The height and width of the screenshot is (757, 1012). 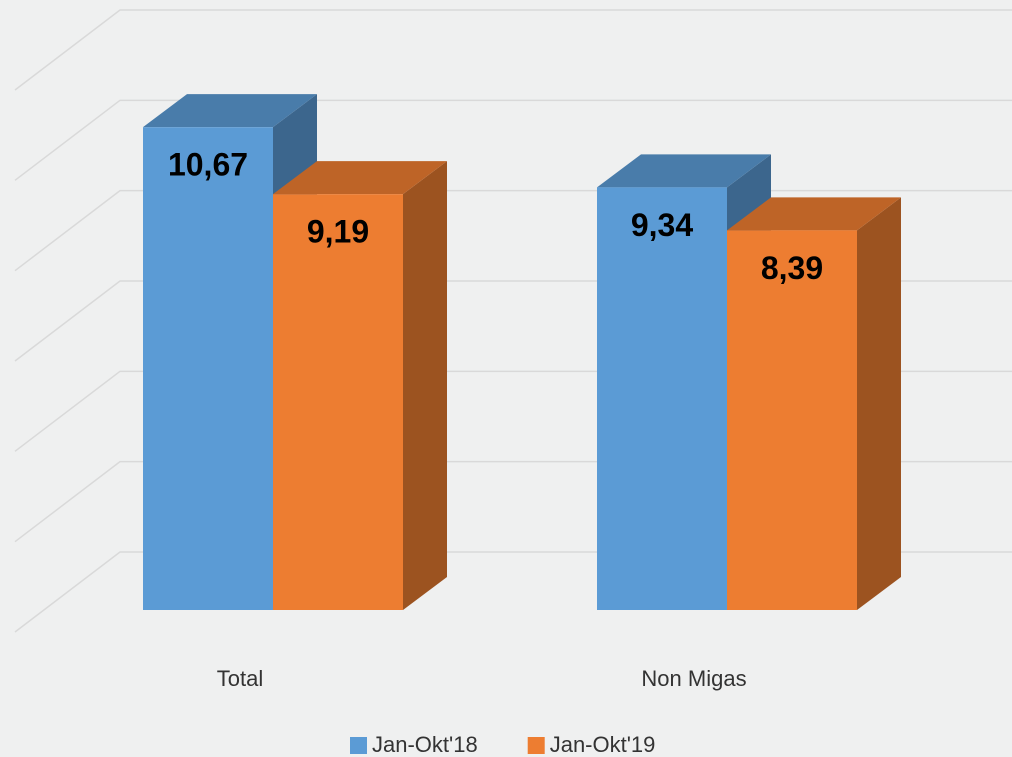 What do you see at coordinates (662, 225) in the screenshot?
I see `data-label: 9,34` at bounding box center [662, 225].